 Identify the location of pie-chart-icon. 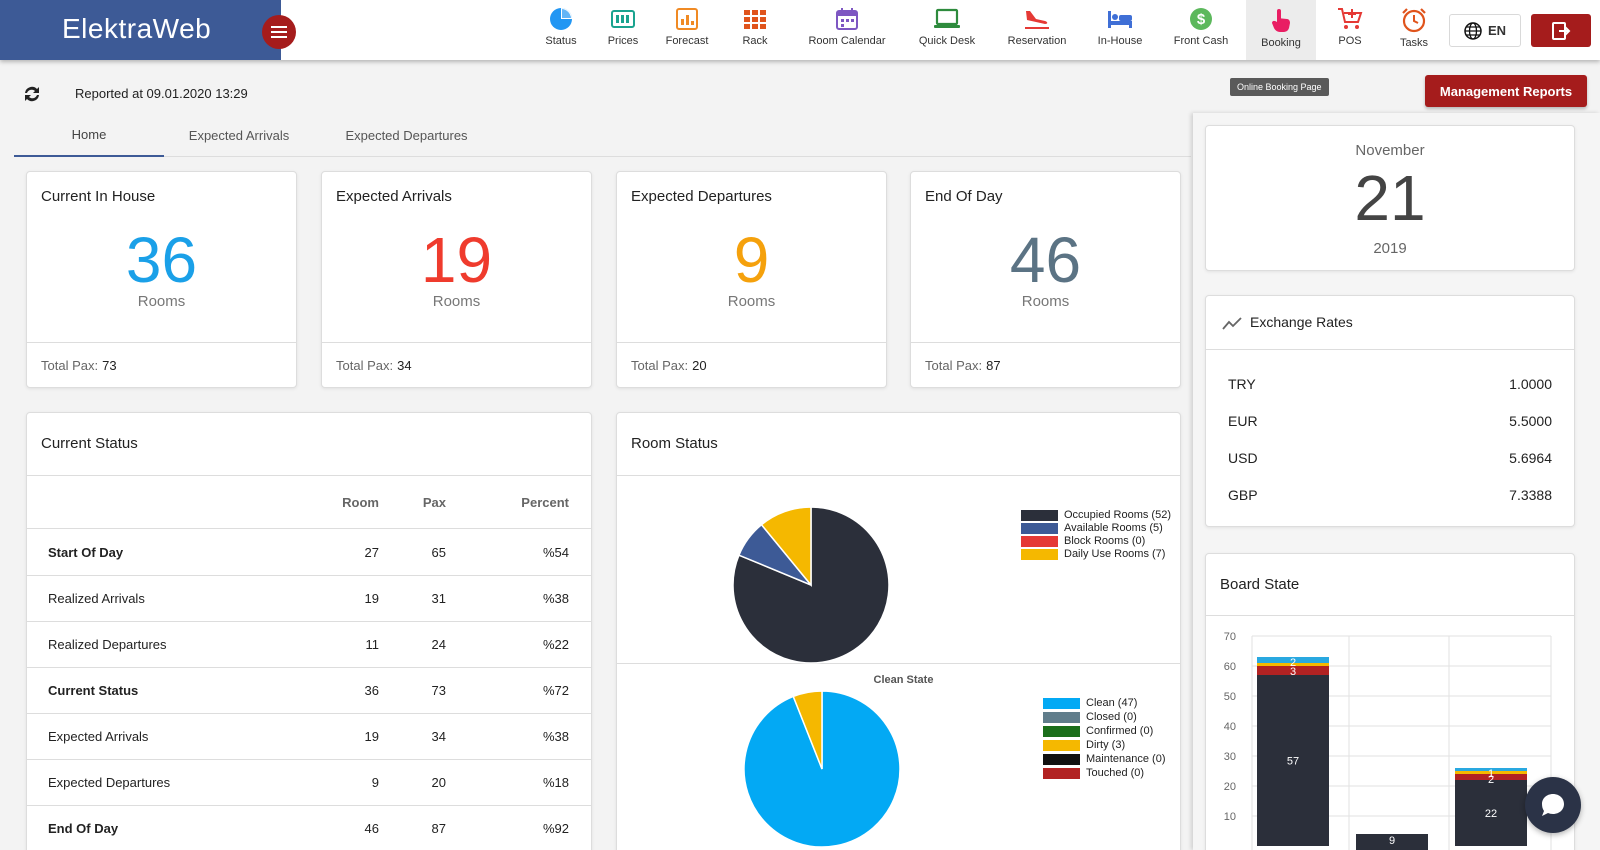
(561, 19).